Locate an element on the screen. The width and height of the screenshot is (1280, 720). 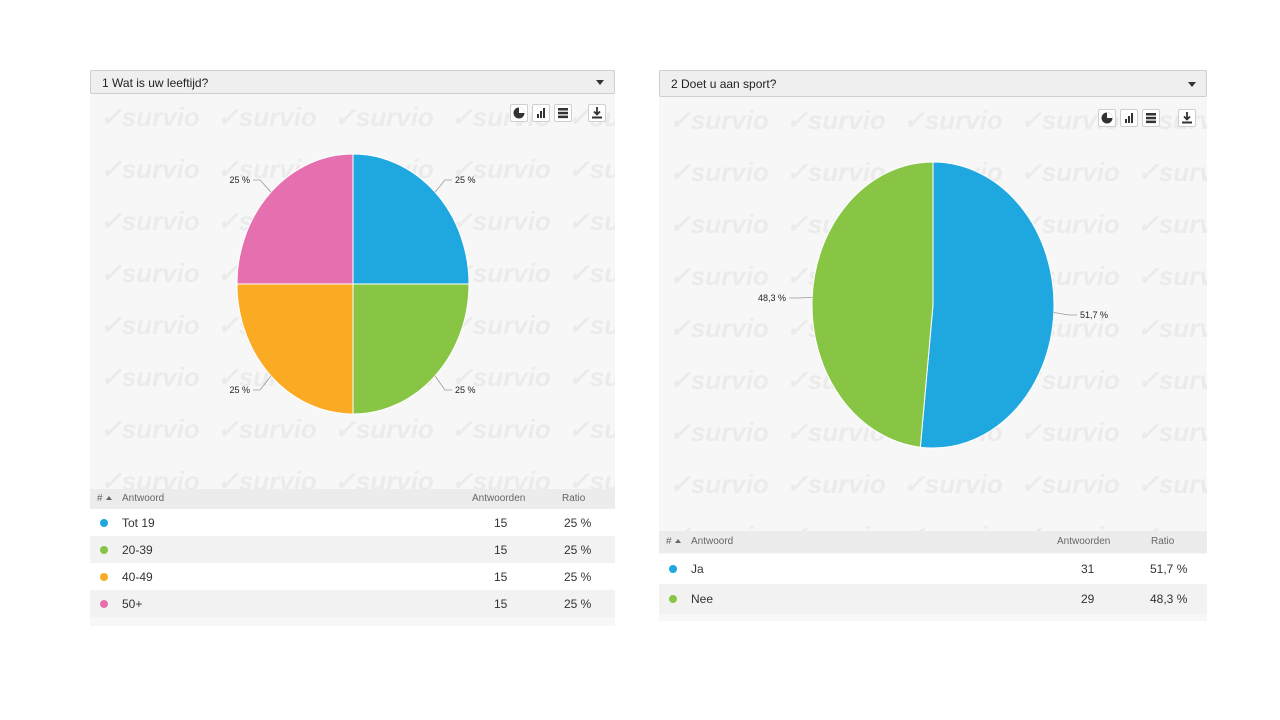
answer-count: 29 is located at coordinates (1088, 599).